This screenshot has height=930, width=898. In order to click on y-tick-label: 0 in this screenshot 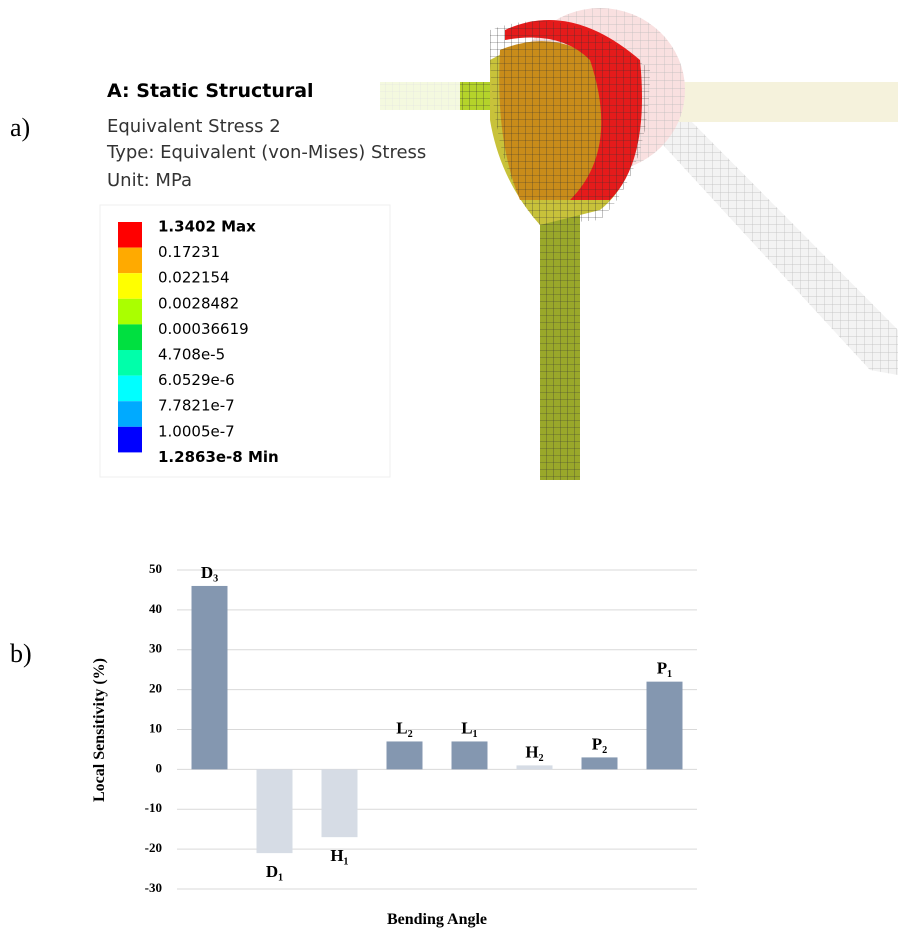, I will do `click(159, 767)`.